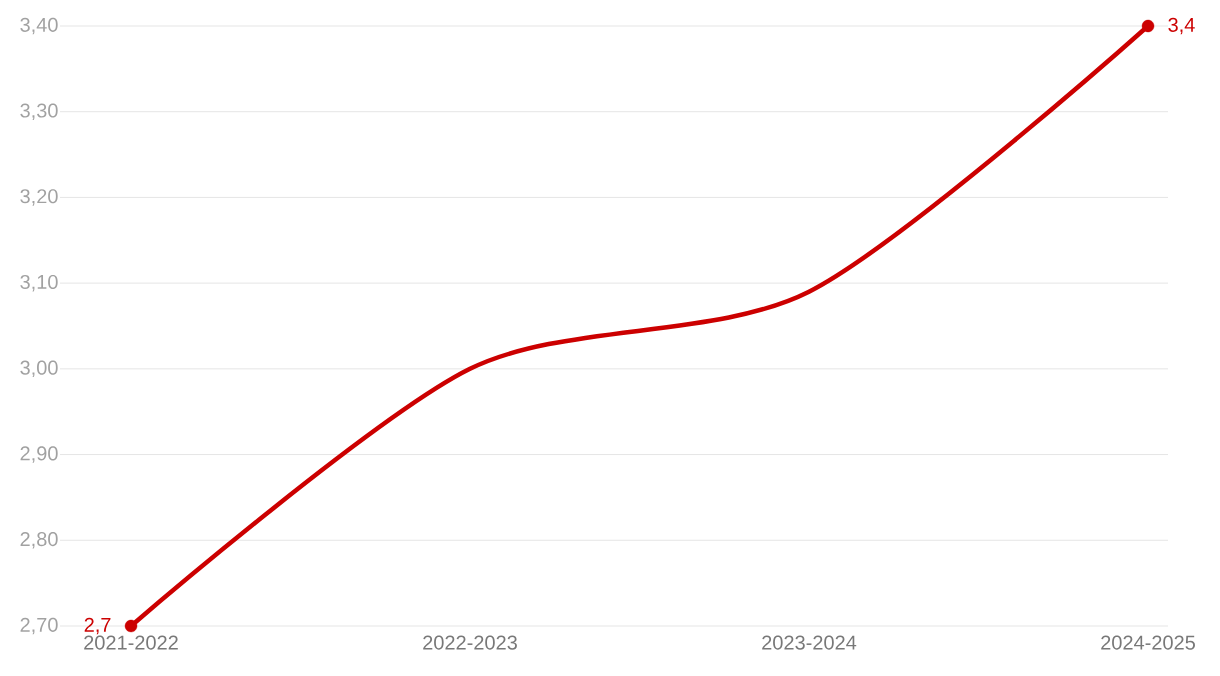 The height and width of the screenshot is (676, 1220). What do you see at coordinates (39, 197) in the screenshot?
I see `y-tick-label: 3,20` at bounding box center [39, 197].